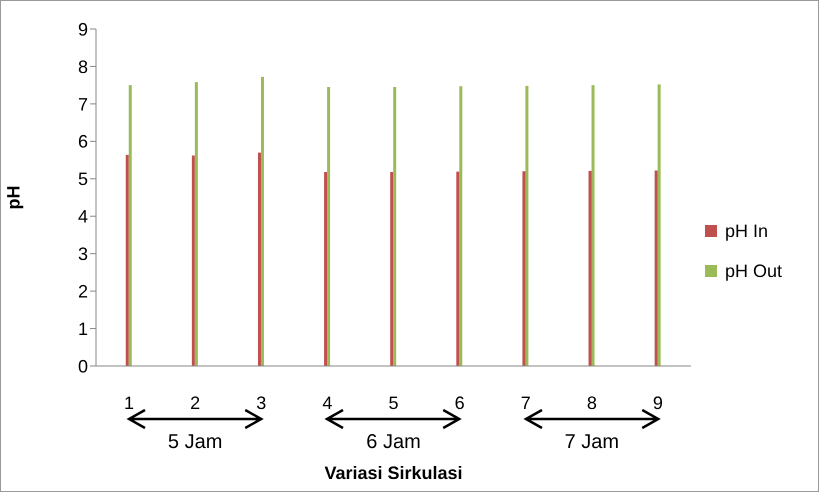  Describe the element at coordinates (591, 402) in the screenshot. I see `x-tick-label: 8` at that location.